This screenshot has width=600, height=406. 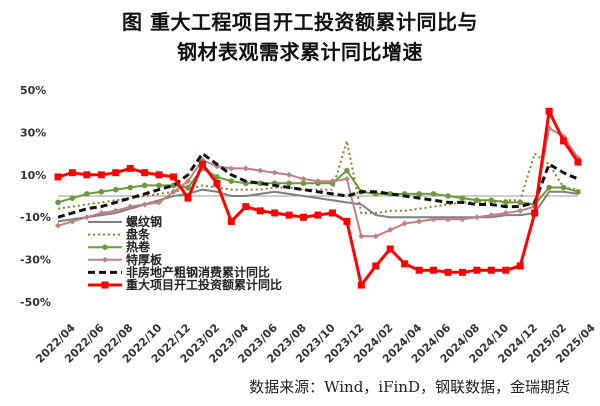 I want to click on legend-label: 螺纹钢, so click(x=144, y=221).